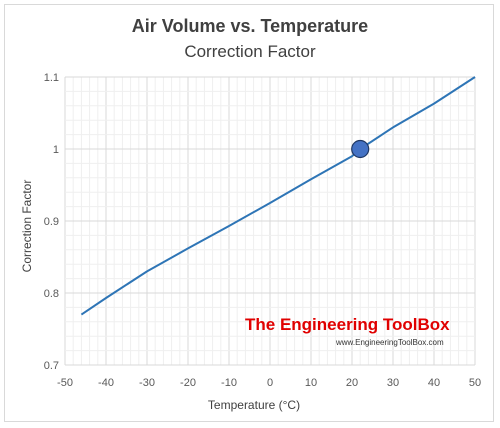 This screenshot has width=500, height=428. I want to click on chart-subtitle: Correction Factor, so click(250, 51).